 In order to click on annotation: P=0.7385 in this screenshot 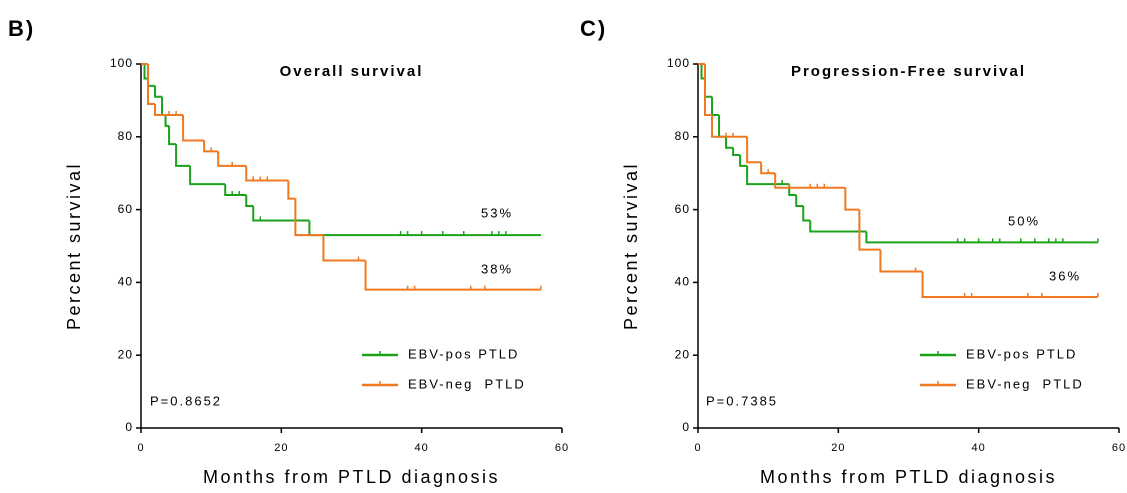, I will do `click(742, 400)`.